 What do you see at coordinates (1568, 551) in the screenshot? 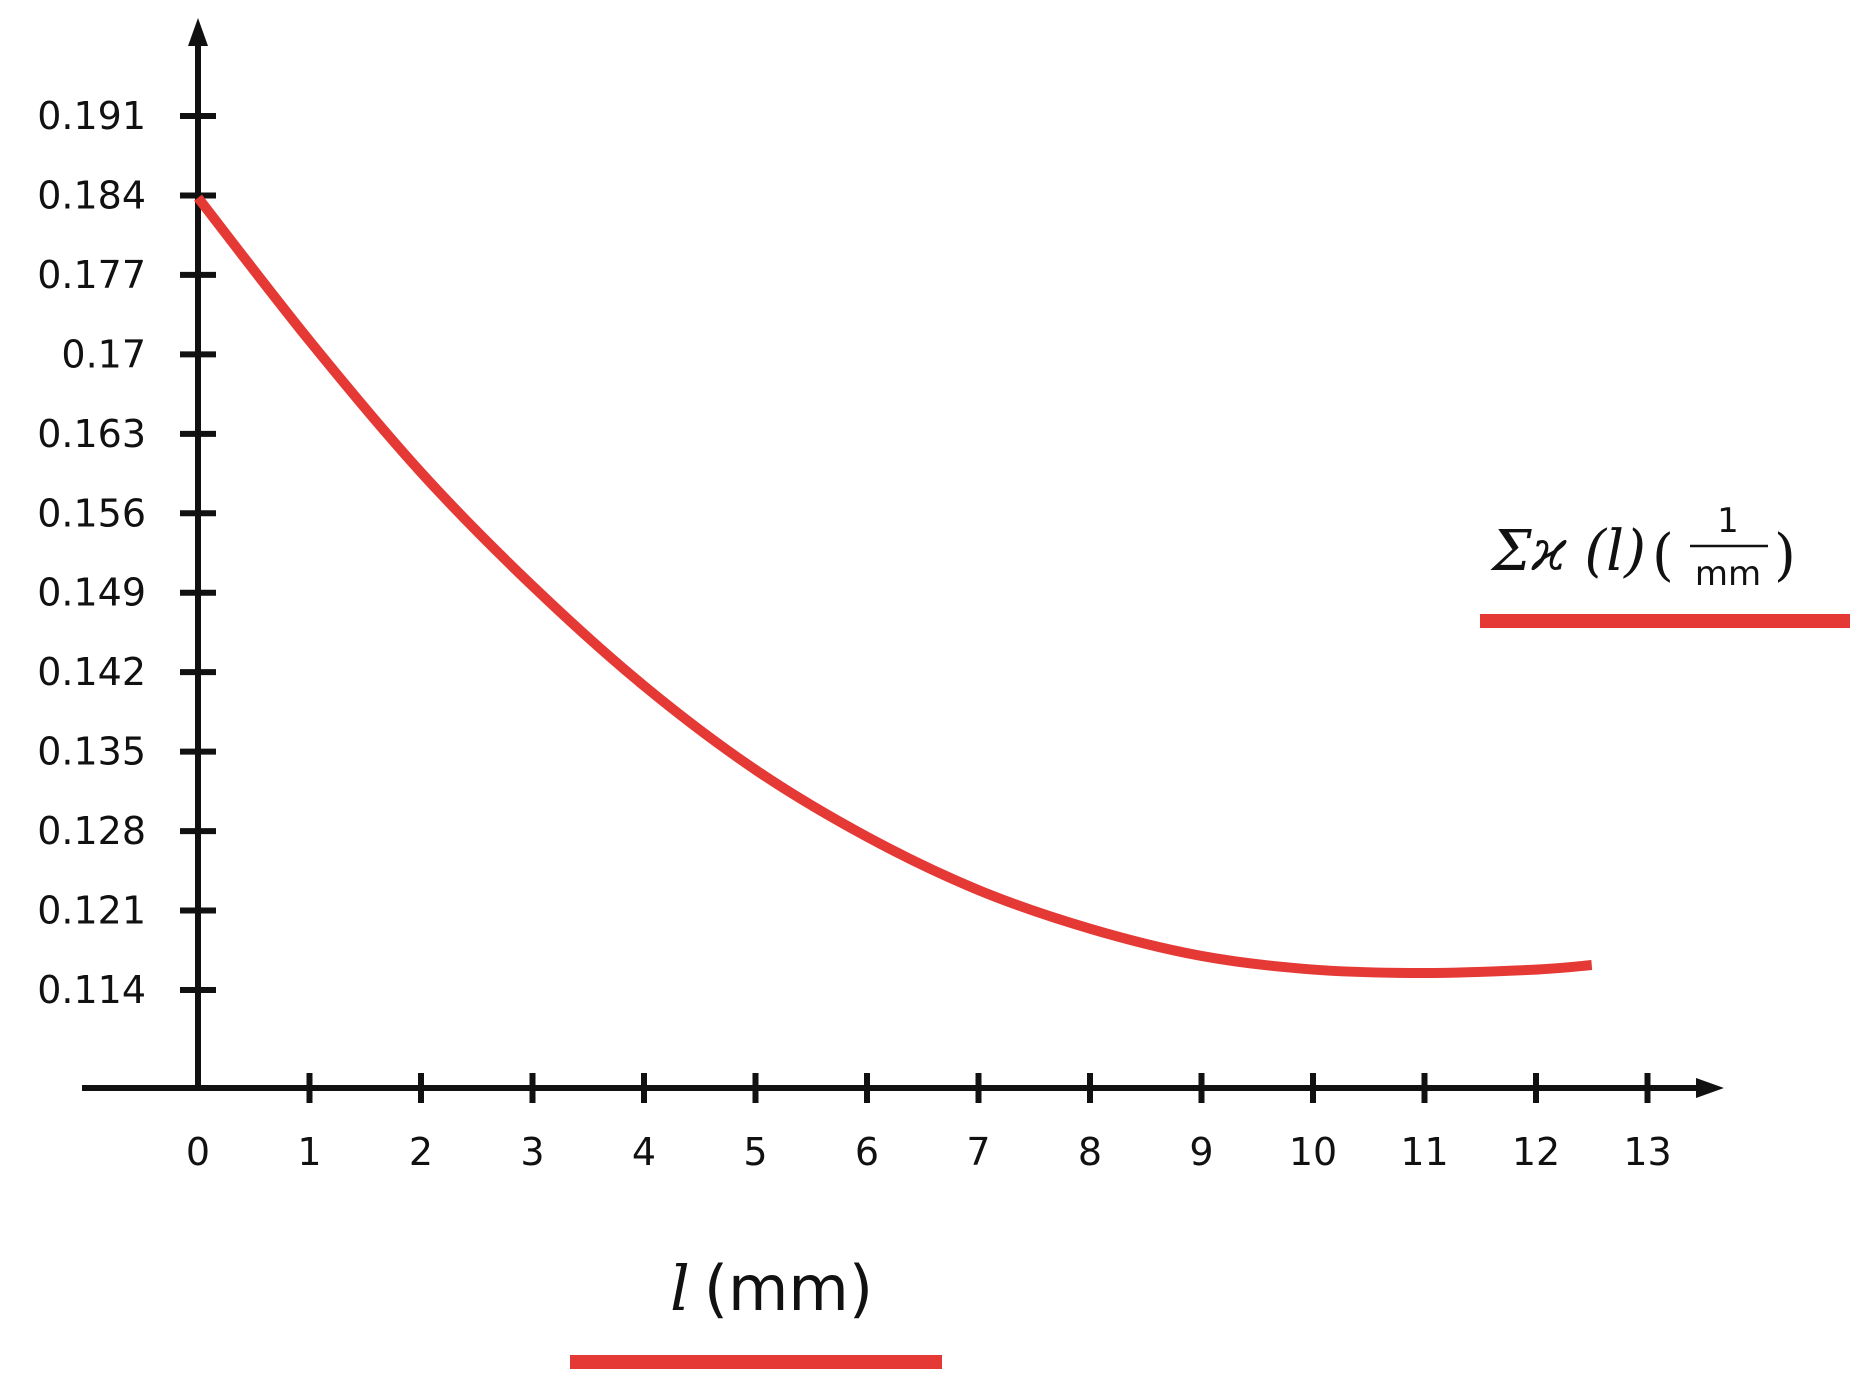
I see `legend-label: Σϰ (l)` at bounding box center [1568, 551].